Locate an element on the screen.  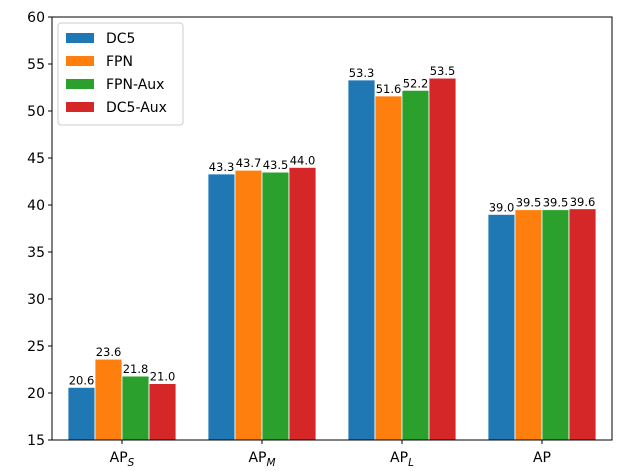
legend-swatch-dc5 is located at coordinates (80, 38).